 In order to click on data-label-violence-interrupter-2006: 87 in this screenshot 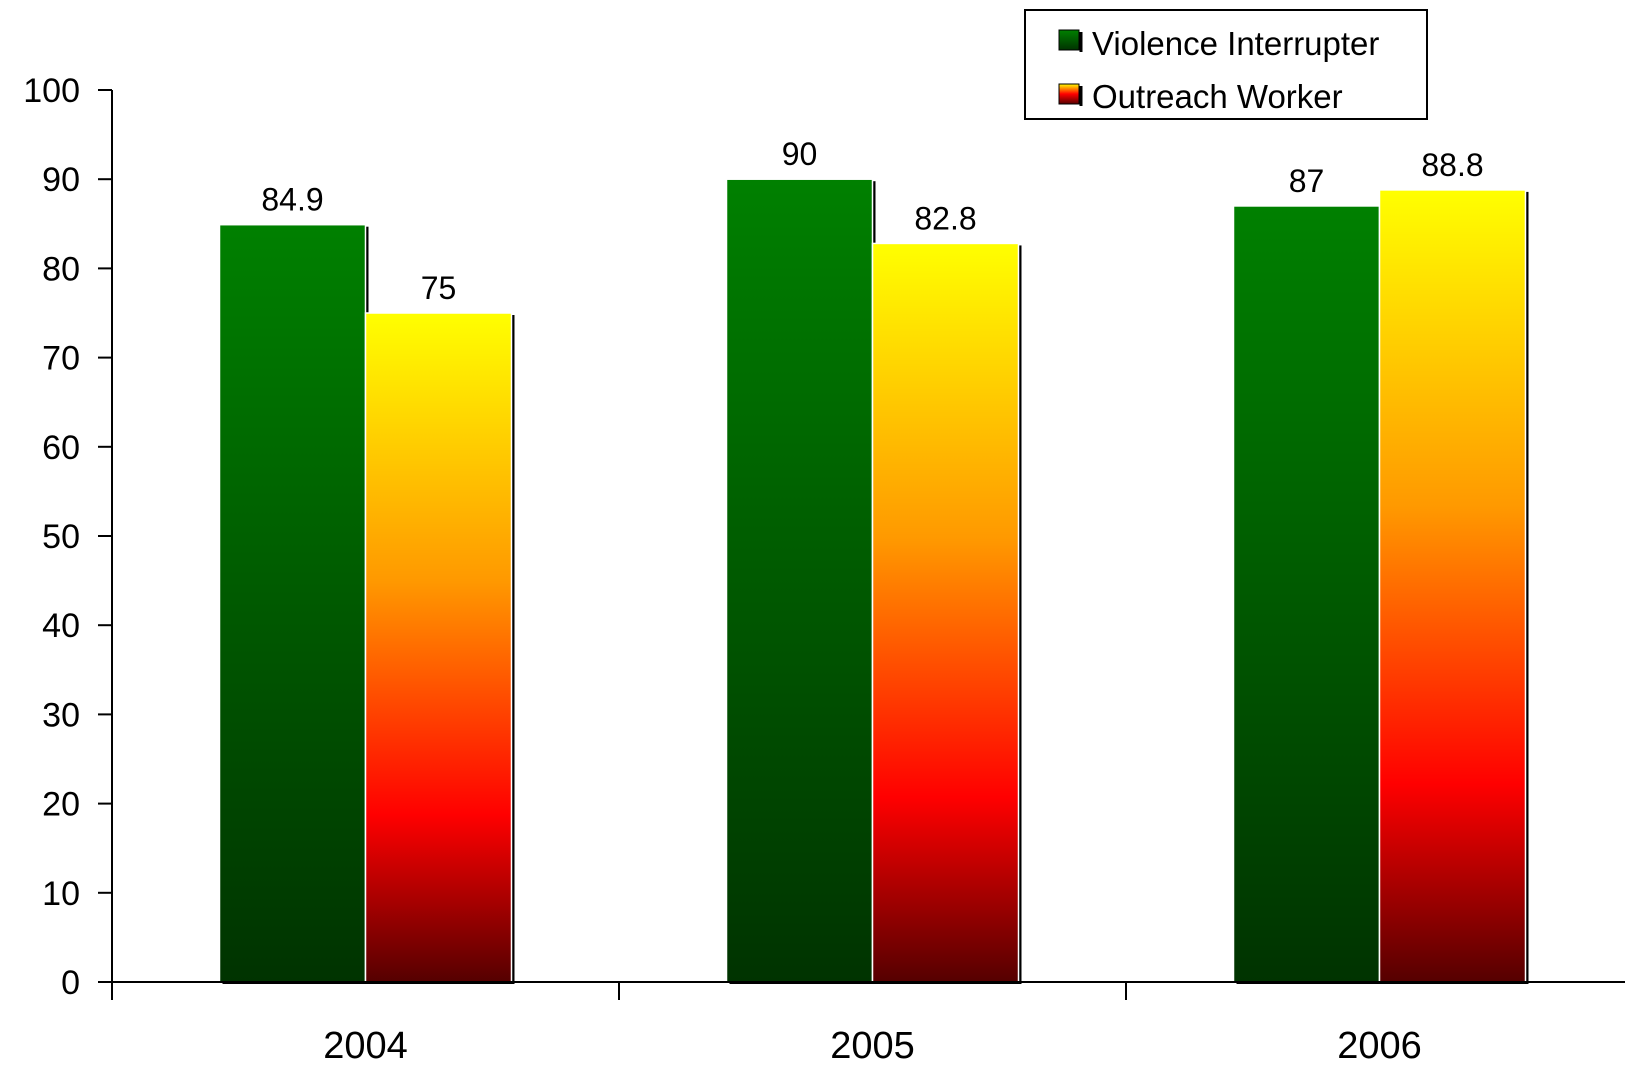, I will do `click(1307, 181)`.